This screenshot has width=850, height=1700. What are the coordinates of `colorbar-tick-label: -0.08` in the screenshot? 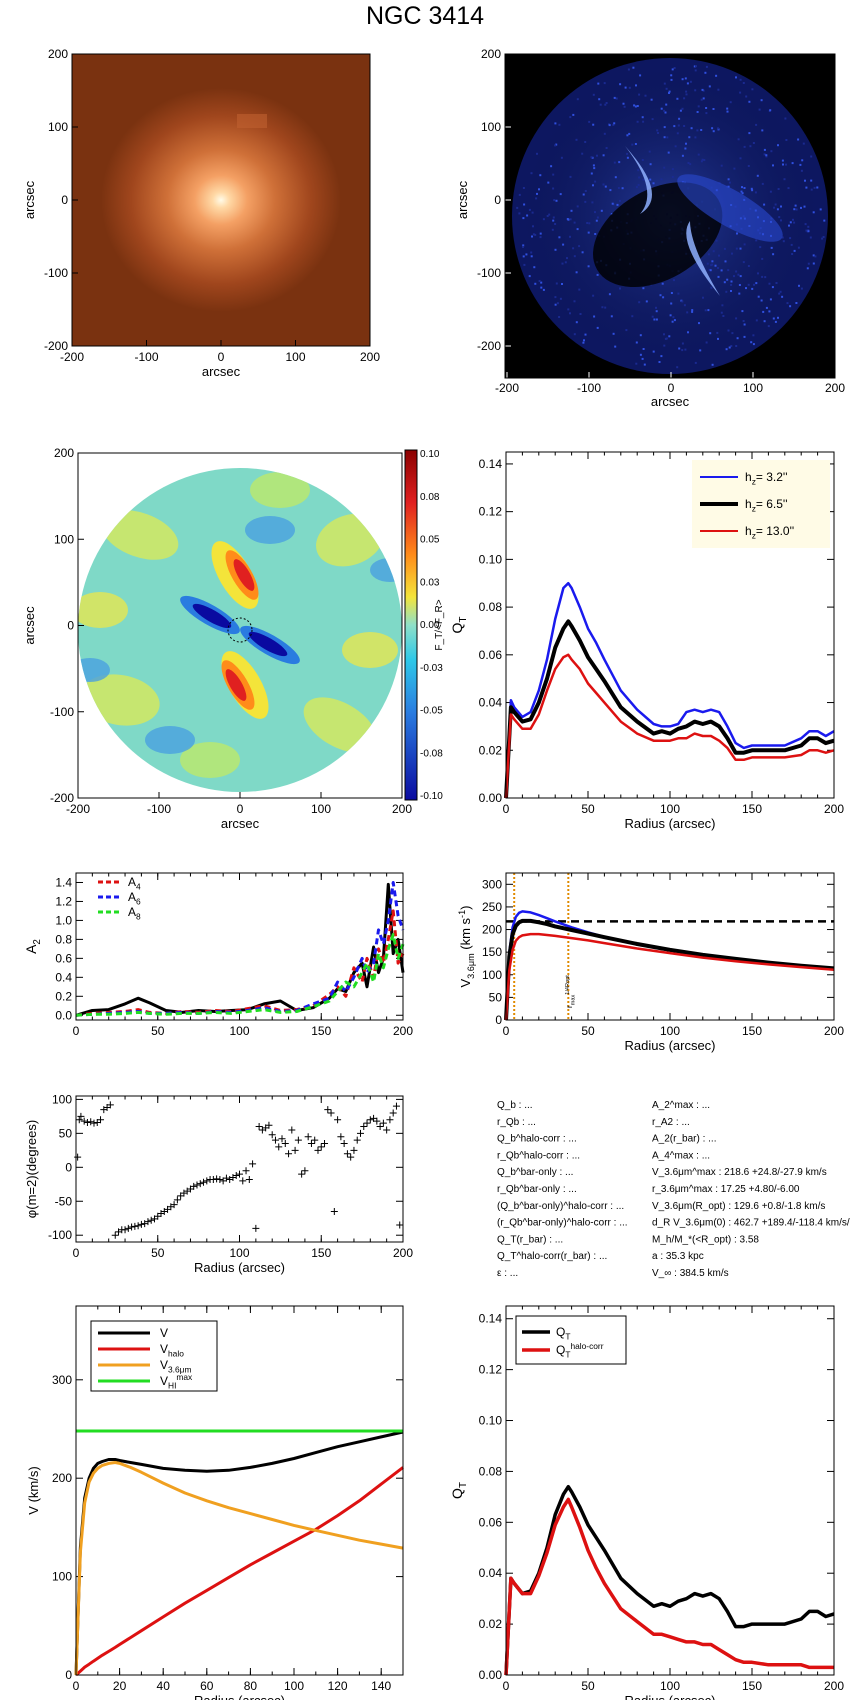 It's located at (431, 753).